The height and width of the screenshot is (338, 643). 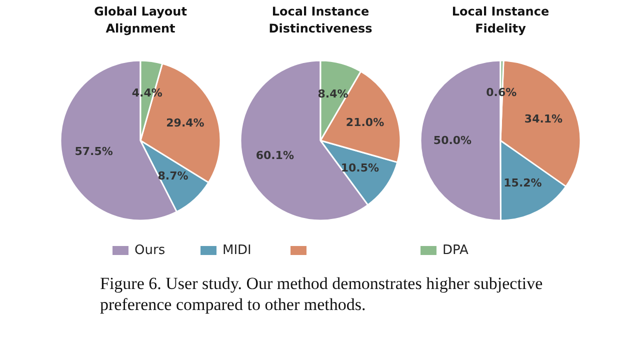 What do you see at coordinates (543, 119) in the screenshot?
I see `data-label: 34.1%` at bounding box center [543, 119].